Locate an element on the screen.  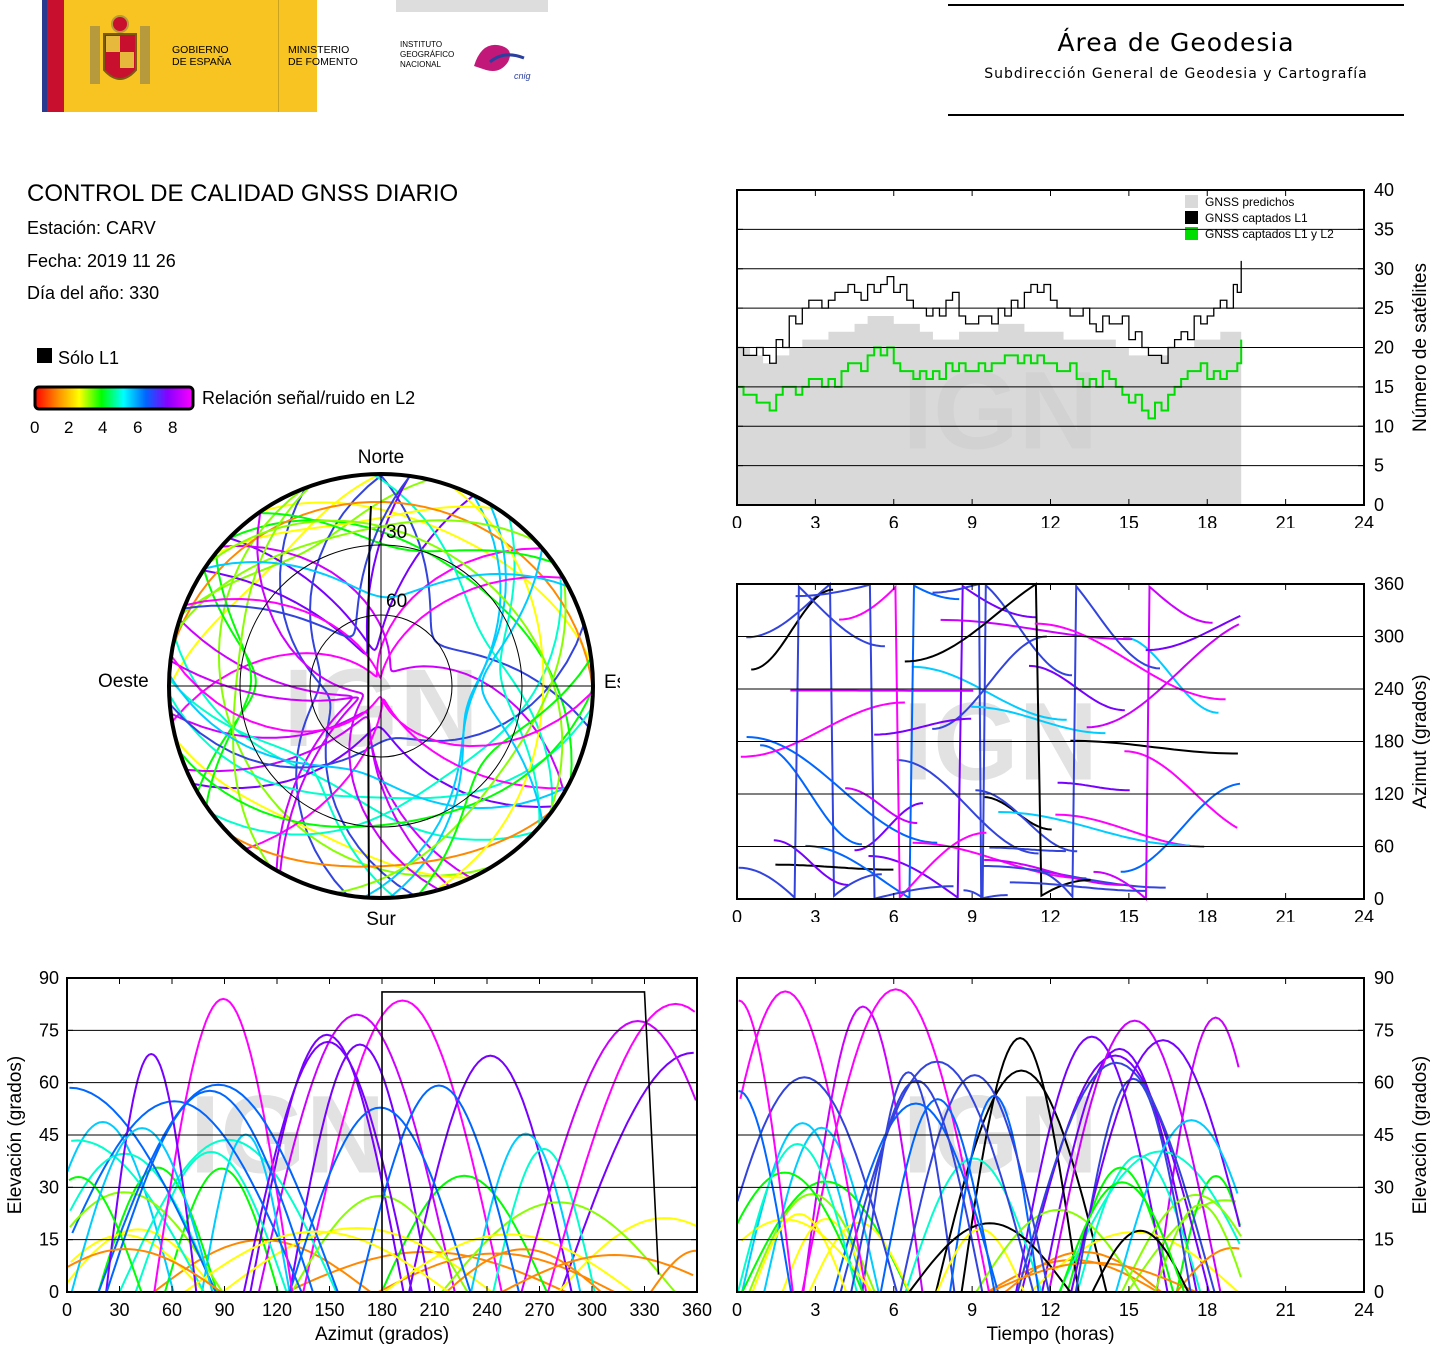
x-tick-label: 21 is located at coordinates (1286, 914).